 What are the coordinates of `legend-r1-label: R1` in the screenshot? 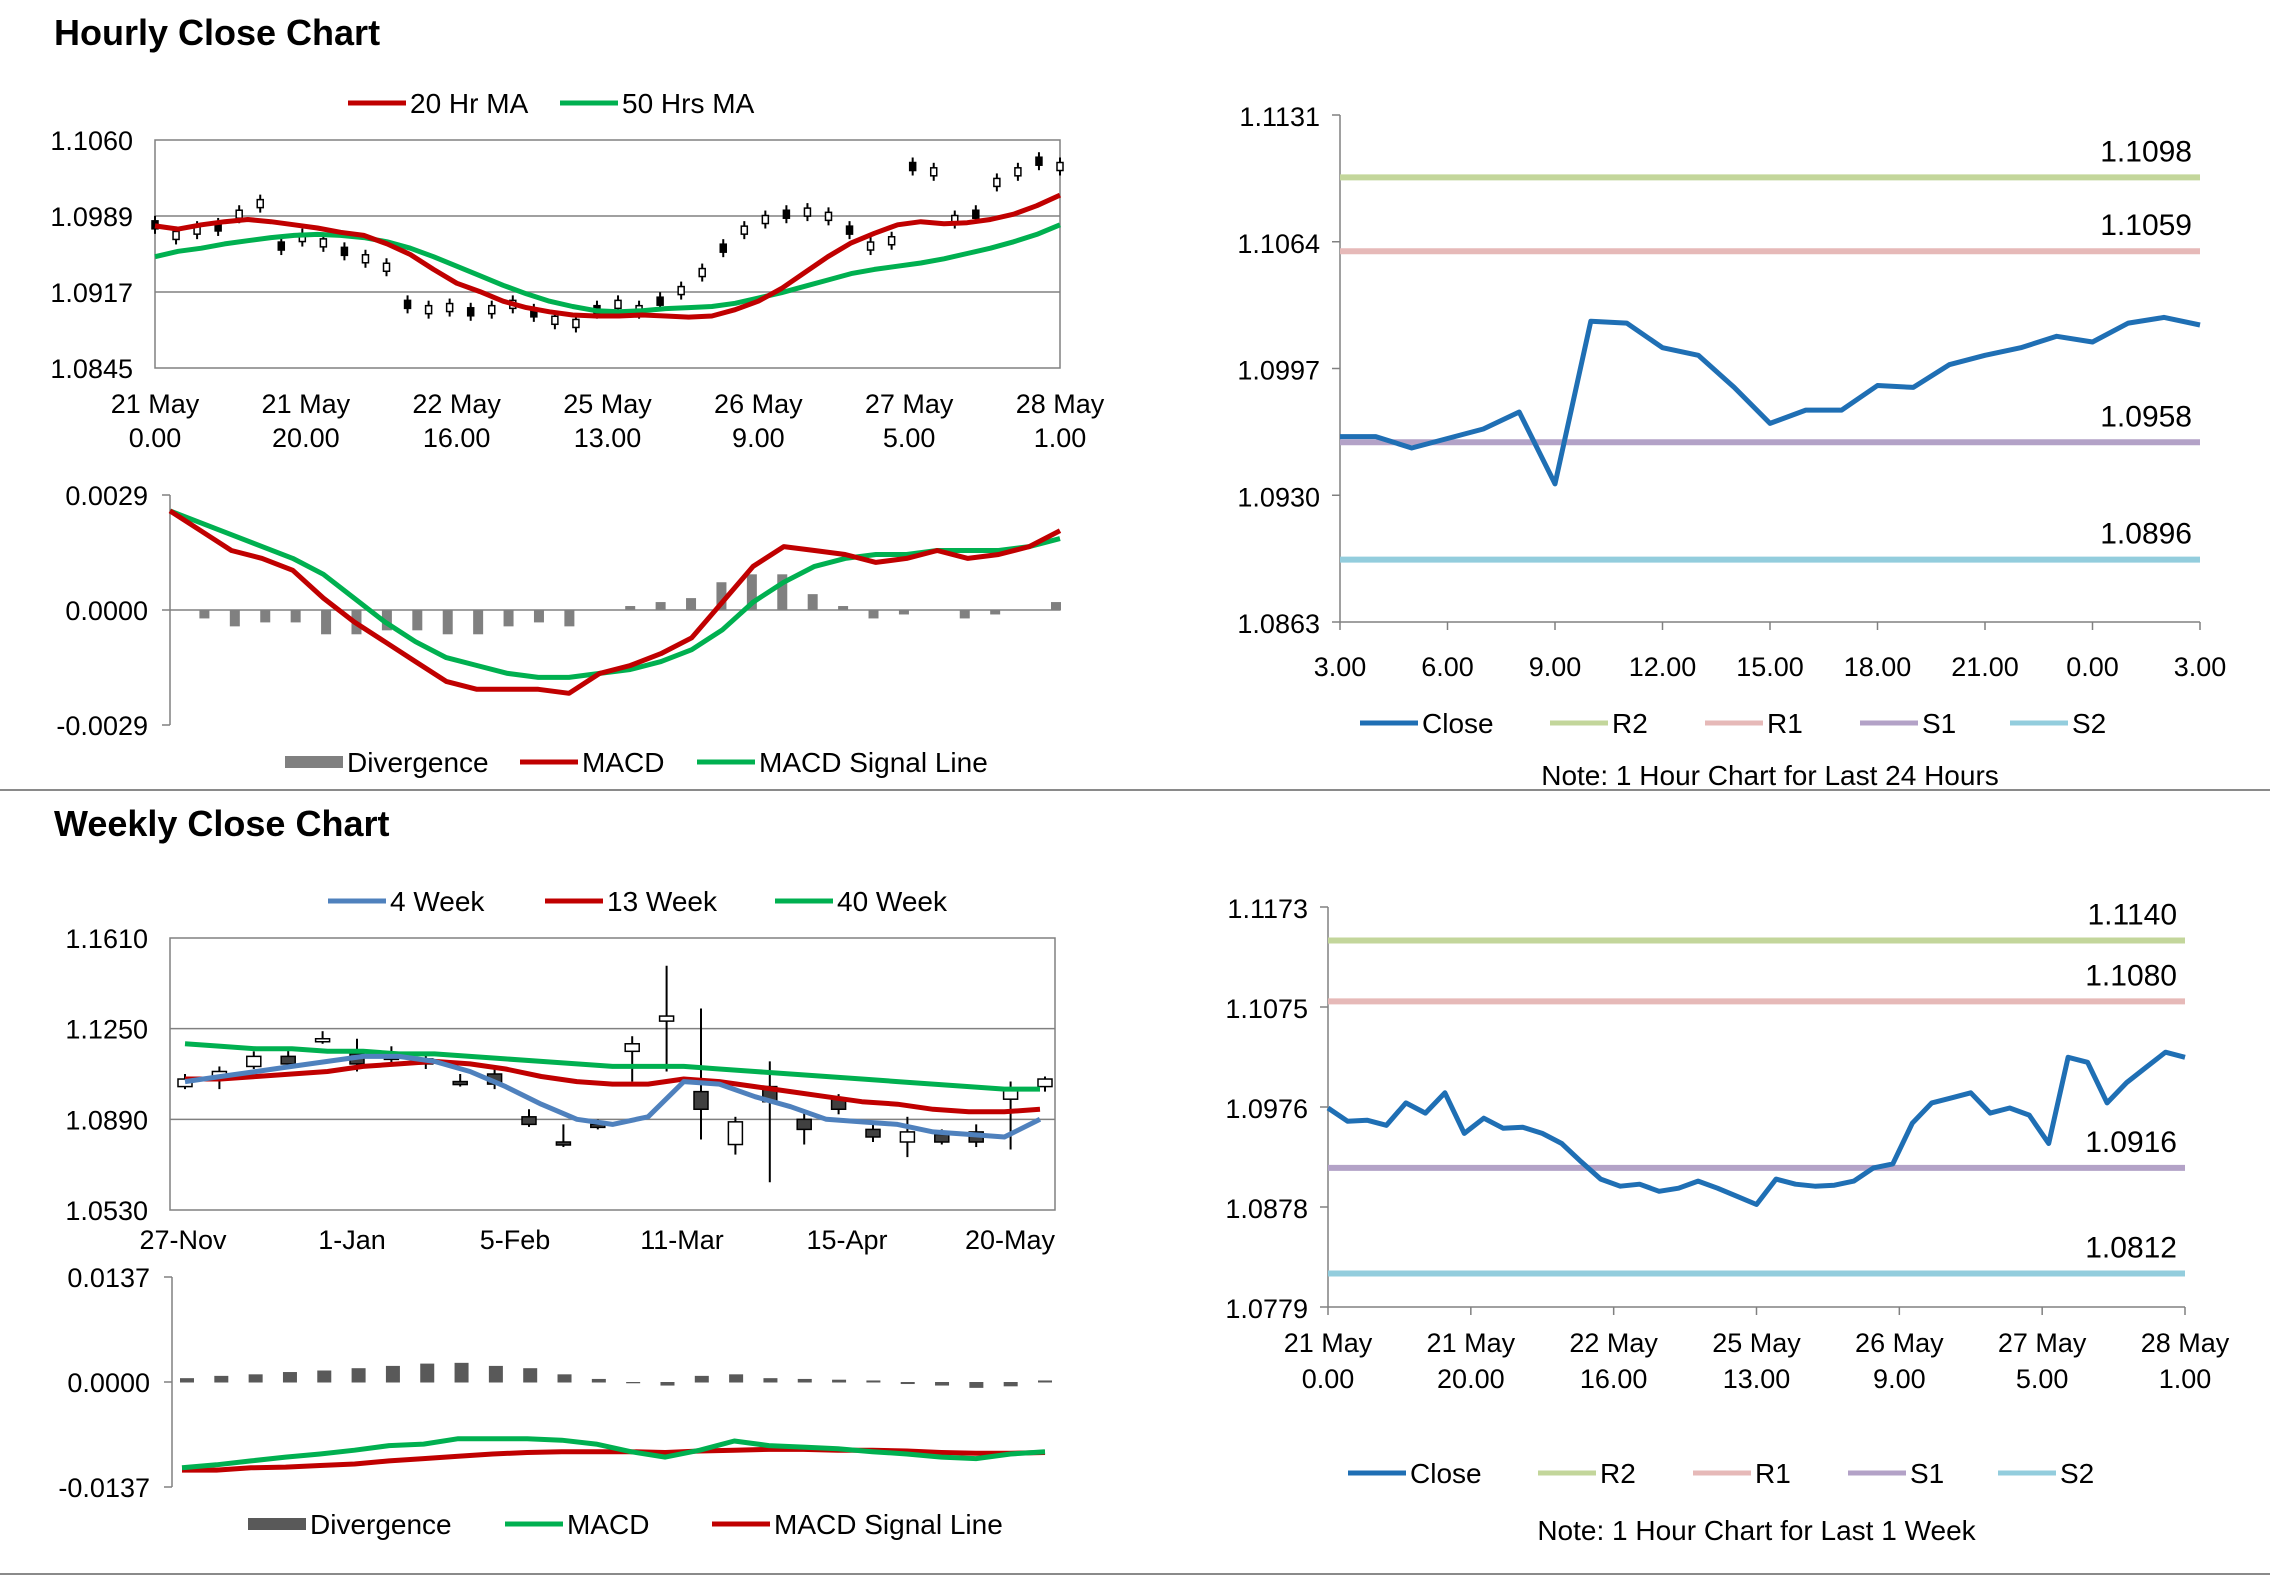 It's located at (1773, 1473).